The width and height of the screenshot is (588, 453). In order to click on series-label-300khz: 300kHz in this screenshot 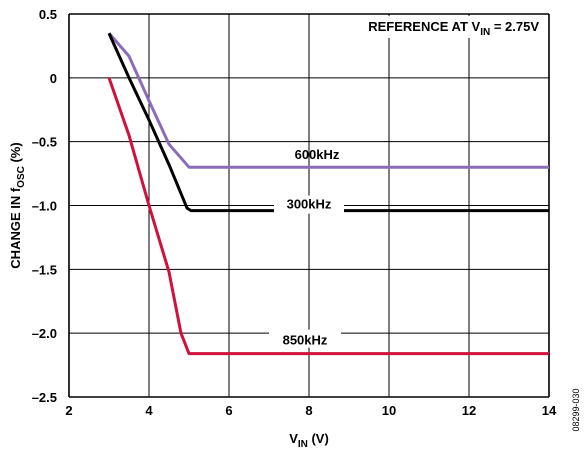, I will do `click(309, 204)`.